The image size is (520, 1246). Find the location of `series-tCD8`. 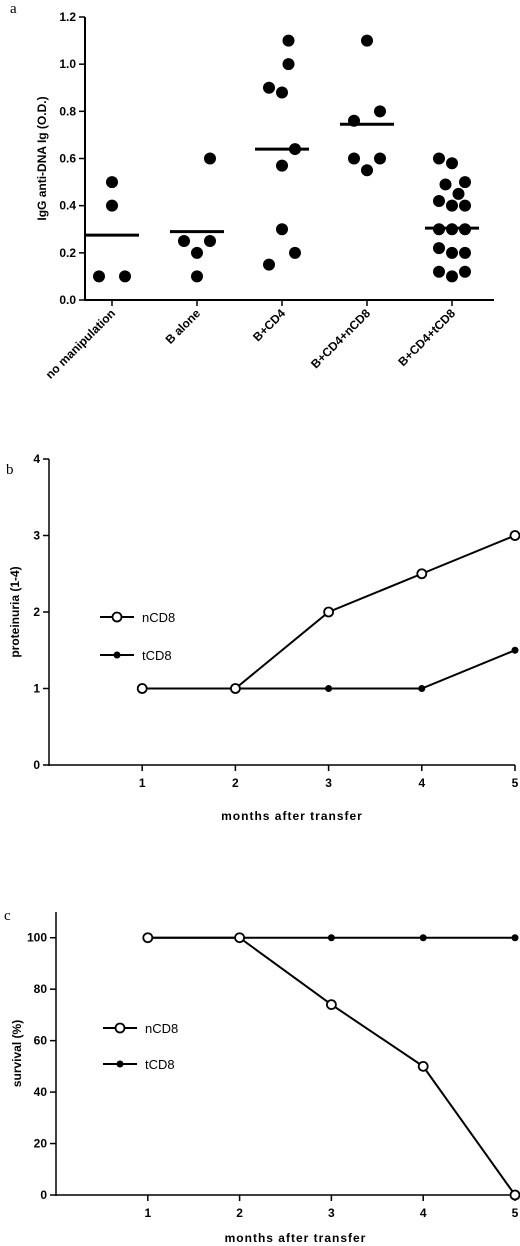

series-tCD8 is located at coordinates (328, 670).